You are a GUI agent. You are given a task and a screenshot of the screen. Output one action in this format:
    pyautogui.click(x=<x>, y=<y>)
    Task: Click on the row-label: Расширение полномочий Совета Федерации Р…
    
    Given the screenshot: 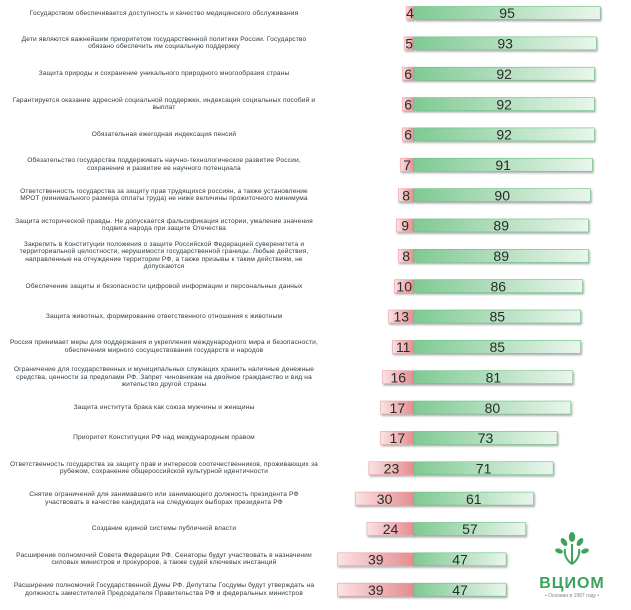 What is the action you would take?
    pyautogui.click(x=164, y=559)
    